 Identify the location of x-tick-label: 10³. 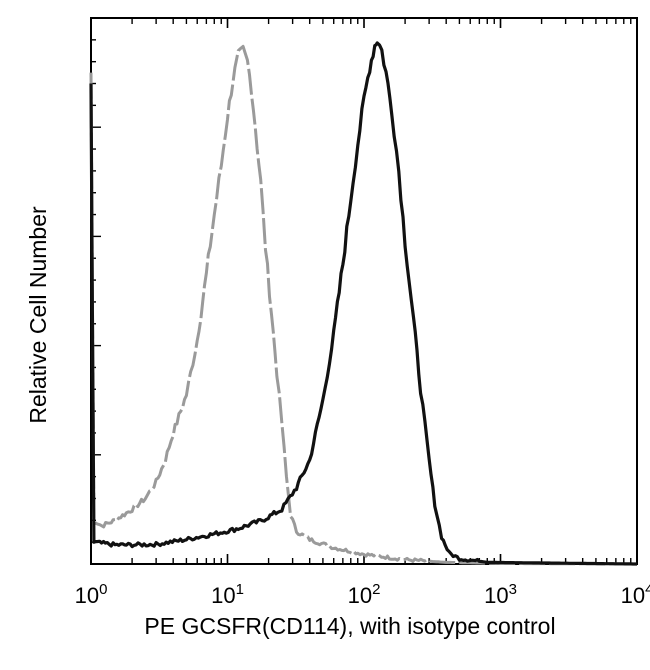
(500, 594).